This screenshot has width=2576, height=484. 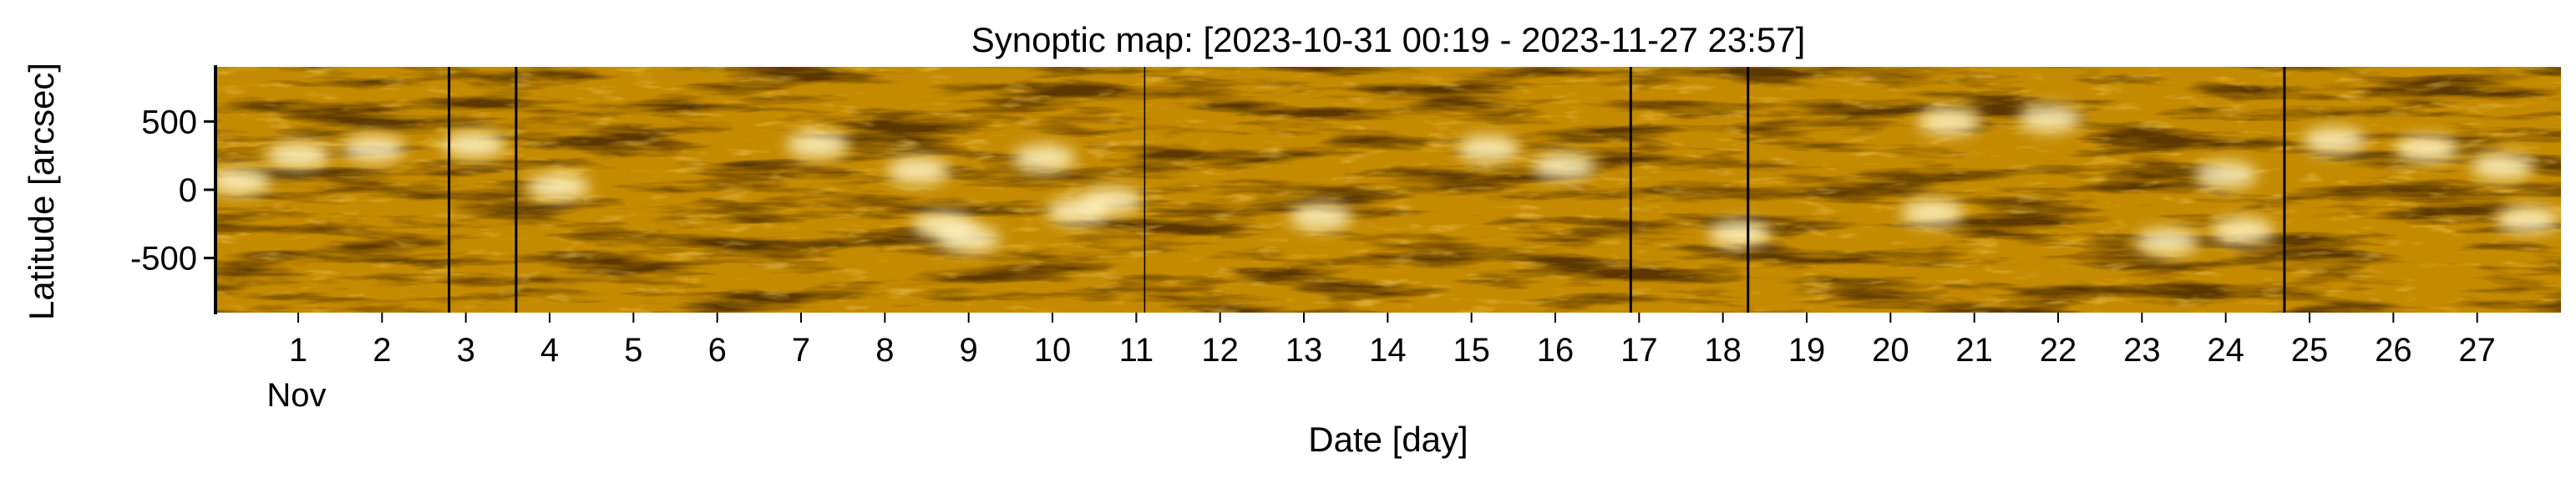 What do you see at coordinates (173, 191) in the screenshot?
I see `y-axis: 500 0 -500` at bounding box center [173, 191].